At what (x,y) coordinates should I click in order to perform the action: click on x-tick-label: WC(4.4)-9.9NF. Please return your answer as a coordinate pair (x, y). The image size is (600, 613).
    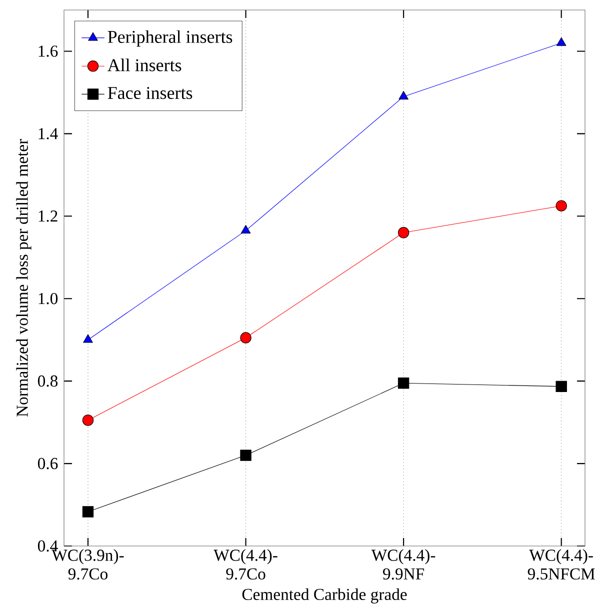
    Looking at the image, I should click on (403, 564).